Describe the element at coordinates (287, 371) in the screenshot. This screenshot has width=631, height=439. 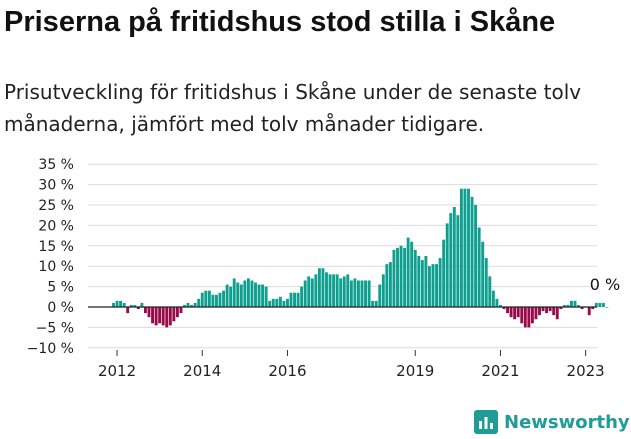
I see `x-tick-label: 2016` at that location.